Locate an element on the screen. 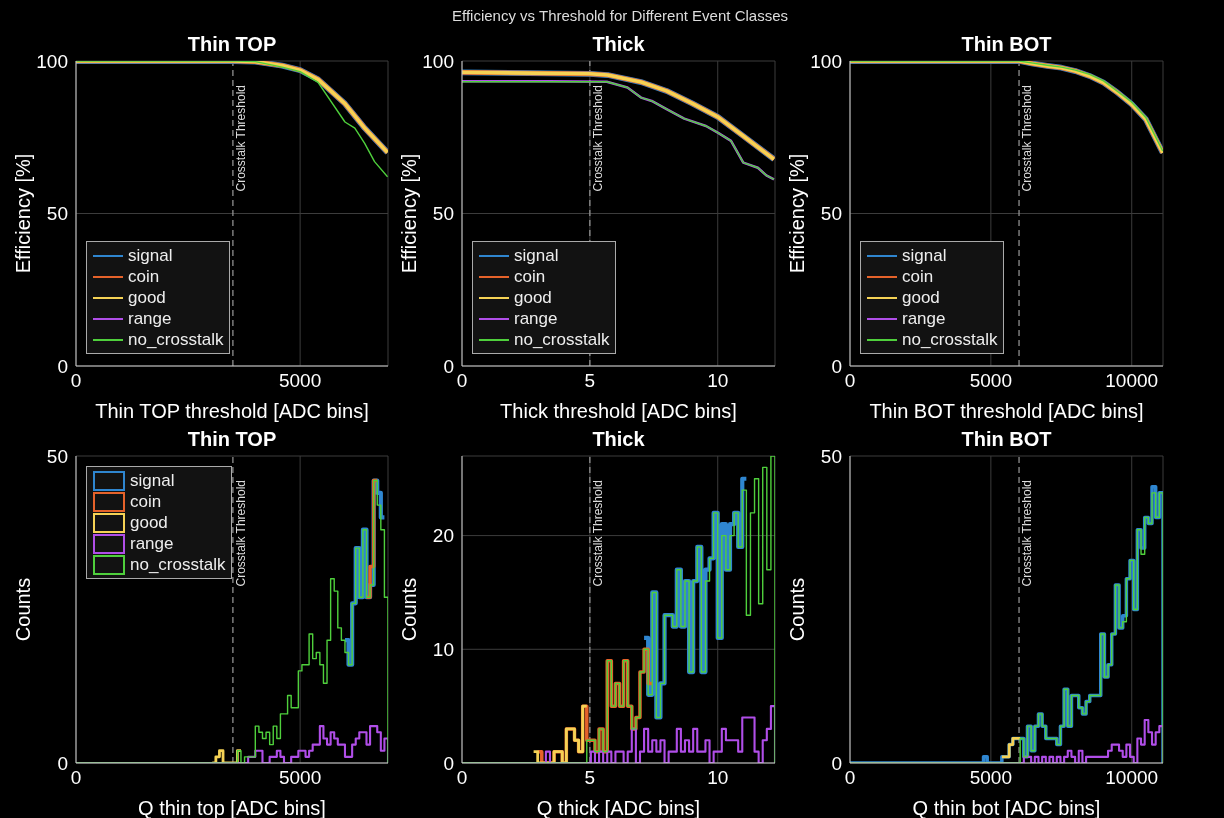 This screenshot has width=1224, height=818. y-tick-label: 20 is located at coordinates (443, 536).